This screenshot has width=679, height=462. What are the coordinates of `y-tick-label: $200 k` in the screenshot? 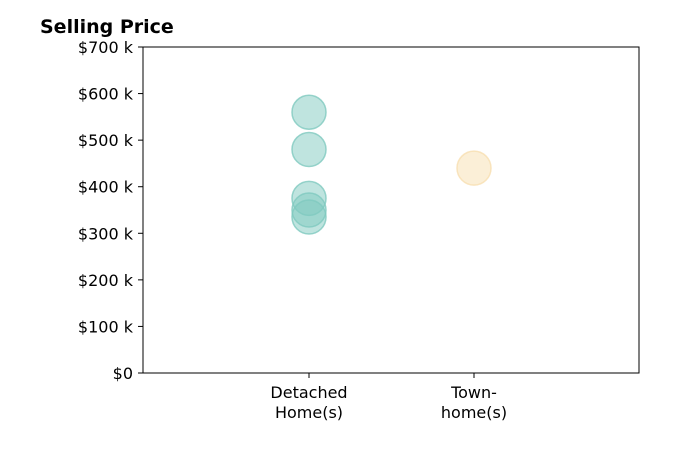 It's located at (106, 280).